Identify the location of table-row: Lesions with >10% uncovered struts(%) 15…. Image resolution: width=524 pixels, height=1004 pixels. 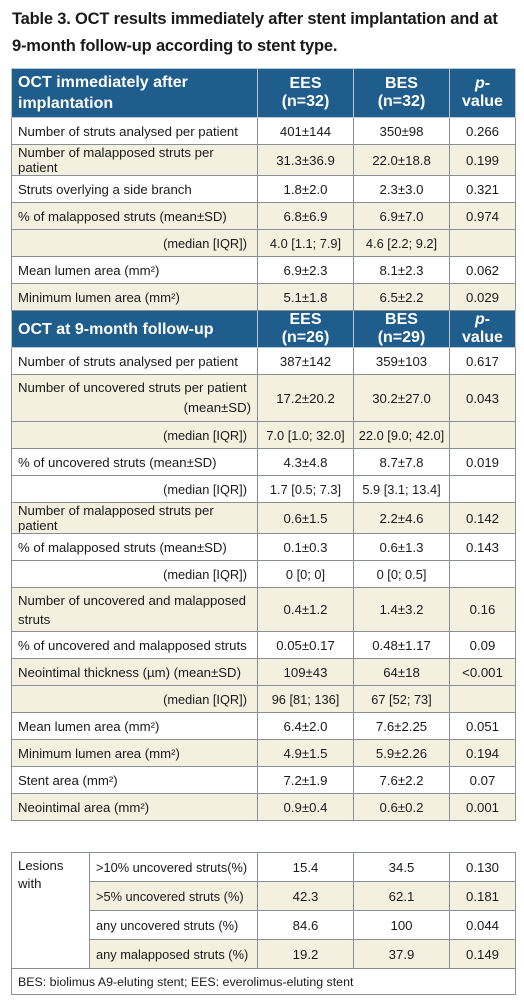
(263, 910).